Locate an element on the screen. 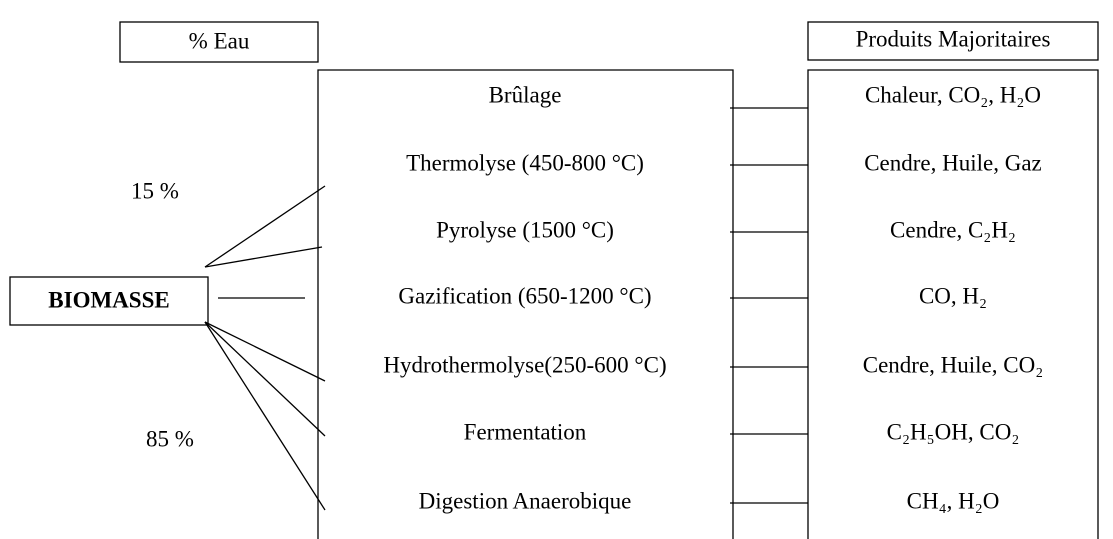 The image size is (1113, 539). product-label: C₂H₅OH, CO₂ is located at coordinates (953, 431).